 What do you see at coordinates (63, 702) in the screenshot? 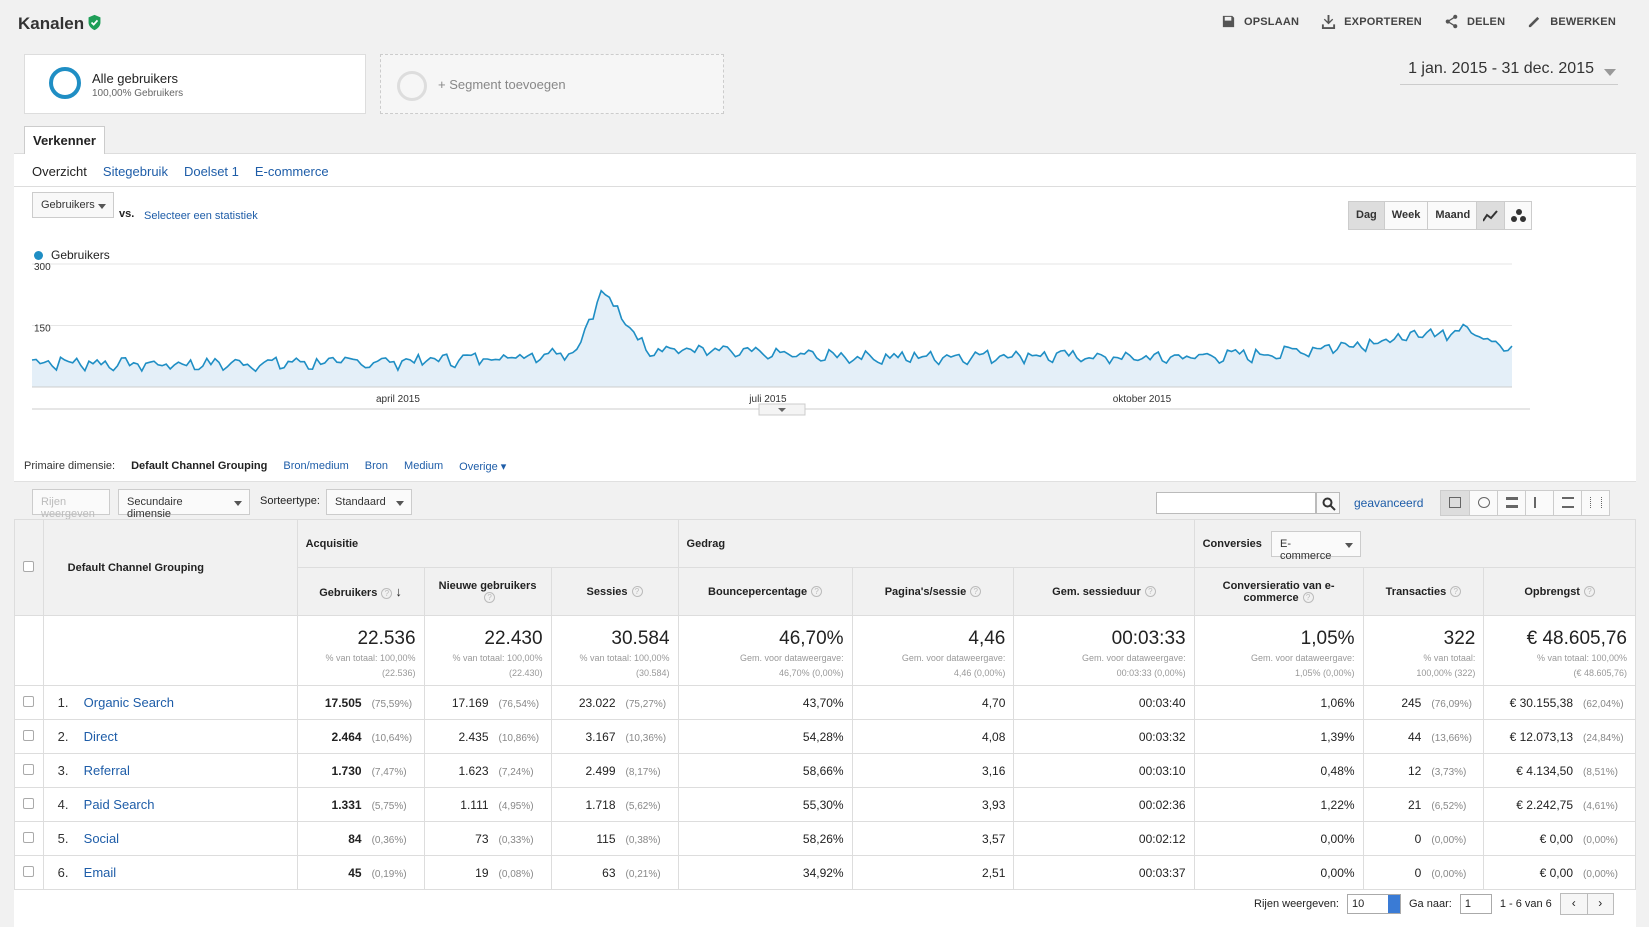
I see `row-number: 1.` at bounding box center [63, 702].